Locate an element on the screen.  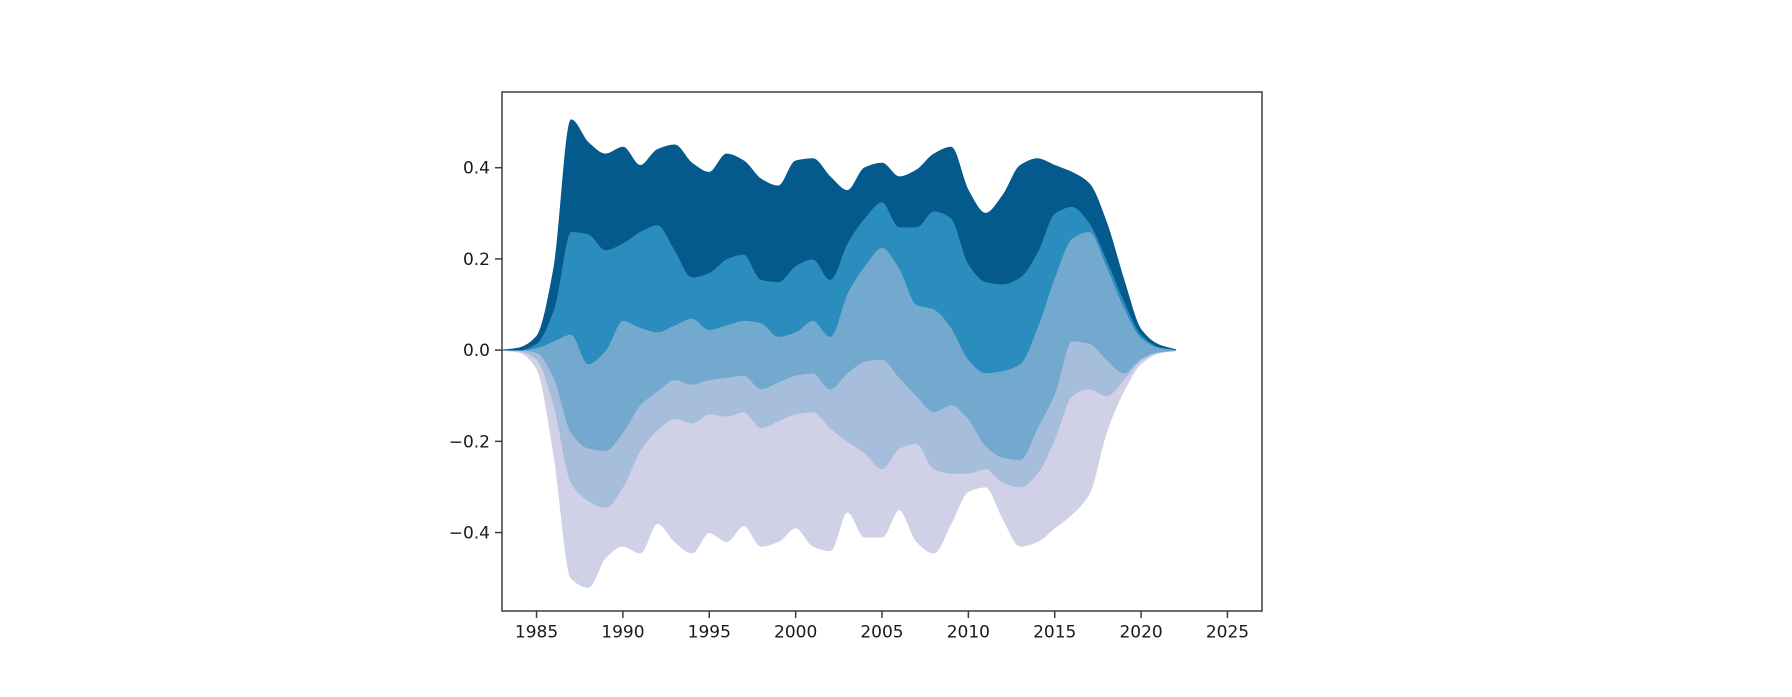
y-axis: 0.4 0.2 0.0 −0.2 −0.4 is located at coordinates (475, 351).